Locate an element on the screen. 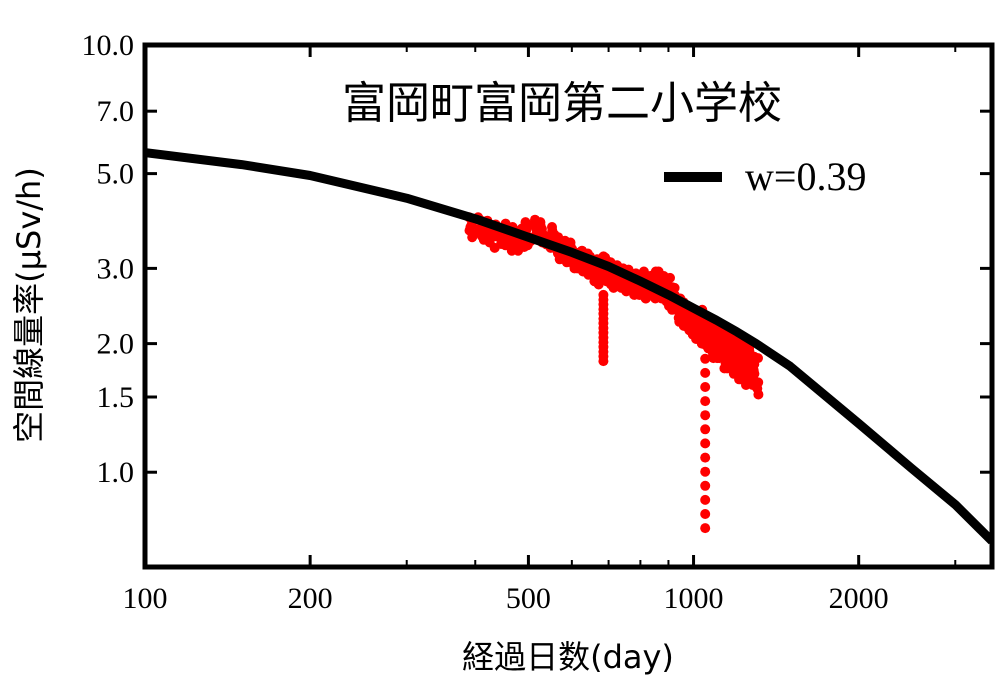 The width and height of the screenshot is (1000, 684). y-tick-label: 7.0 is located at coordinates (116, 111).